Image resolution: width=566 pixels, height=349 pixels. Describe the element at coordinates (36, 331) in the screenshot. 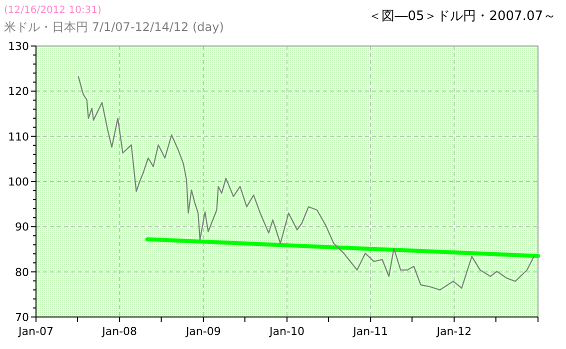

I see `x-tick-label: Jan-07` at that location.